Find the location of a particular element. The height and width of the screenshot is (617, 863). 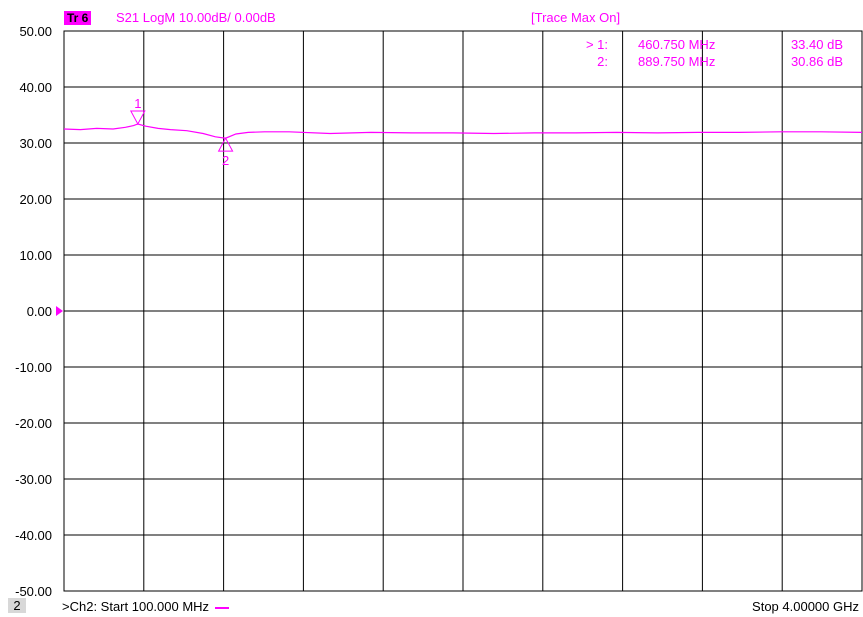

marker-readout-freq: 889.750 MHz is located at coordinates (676, 61).